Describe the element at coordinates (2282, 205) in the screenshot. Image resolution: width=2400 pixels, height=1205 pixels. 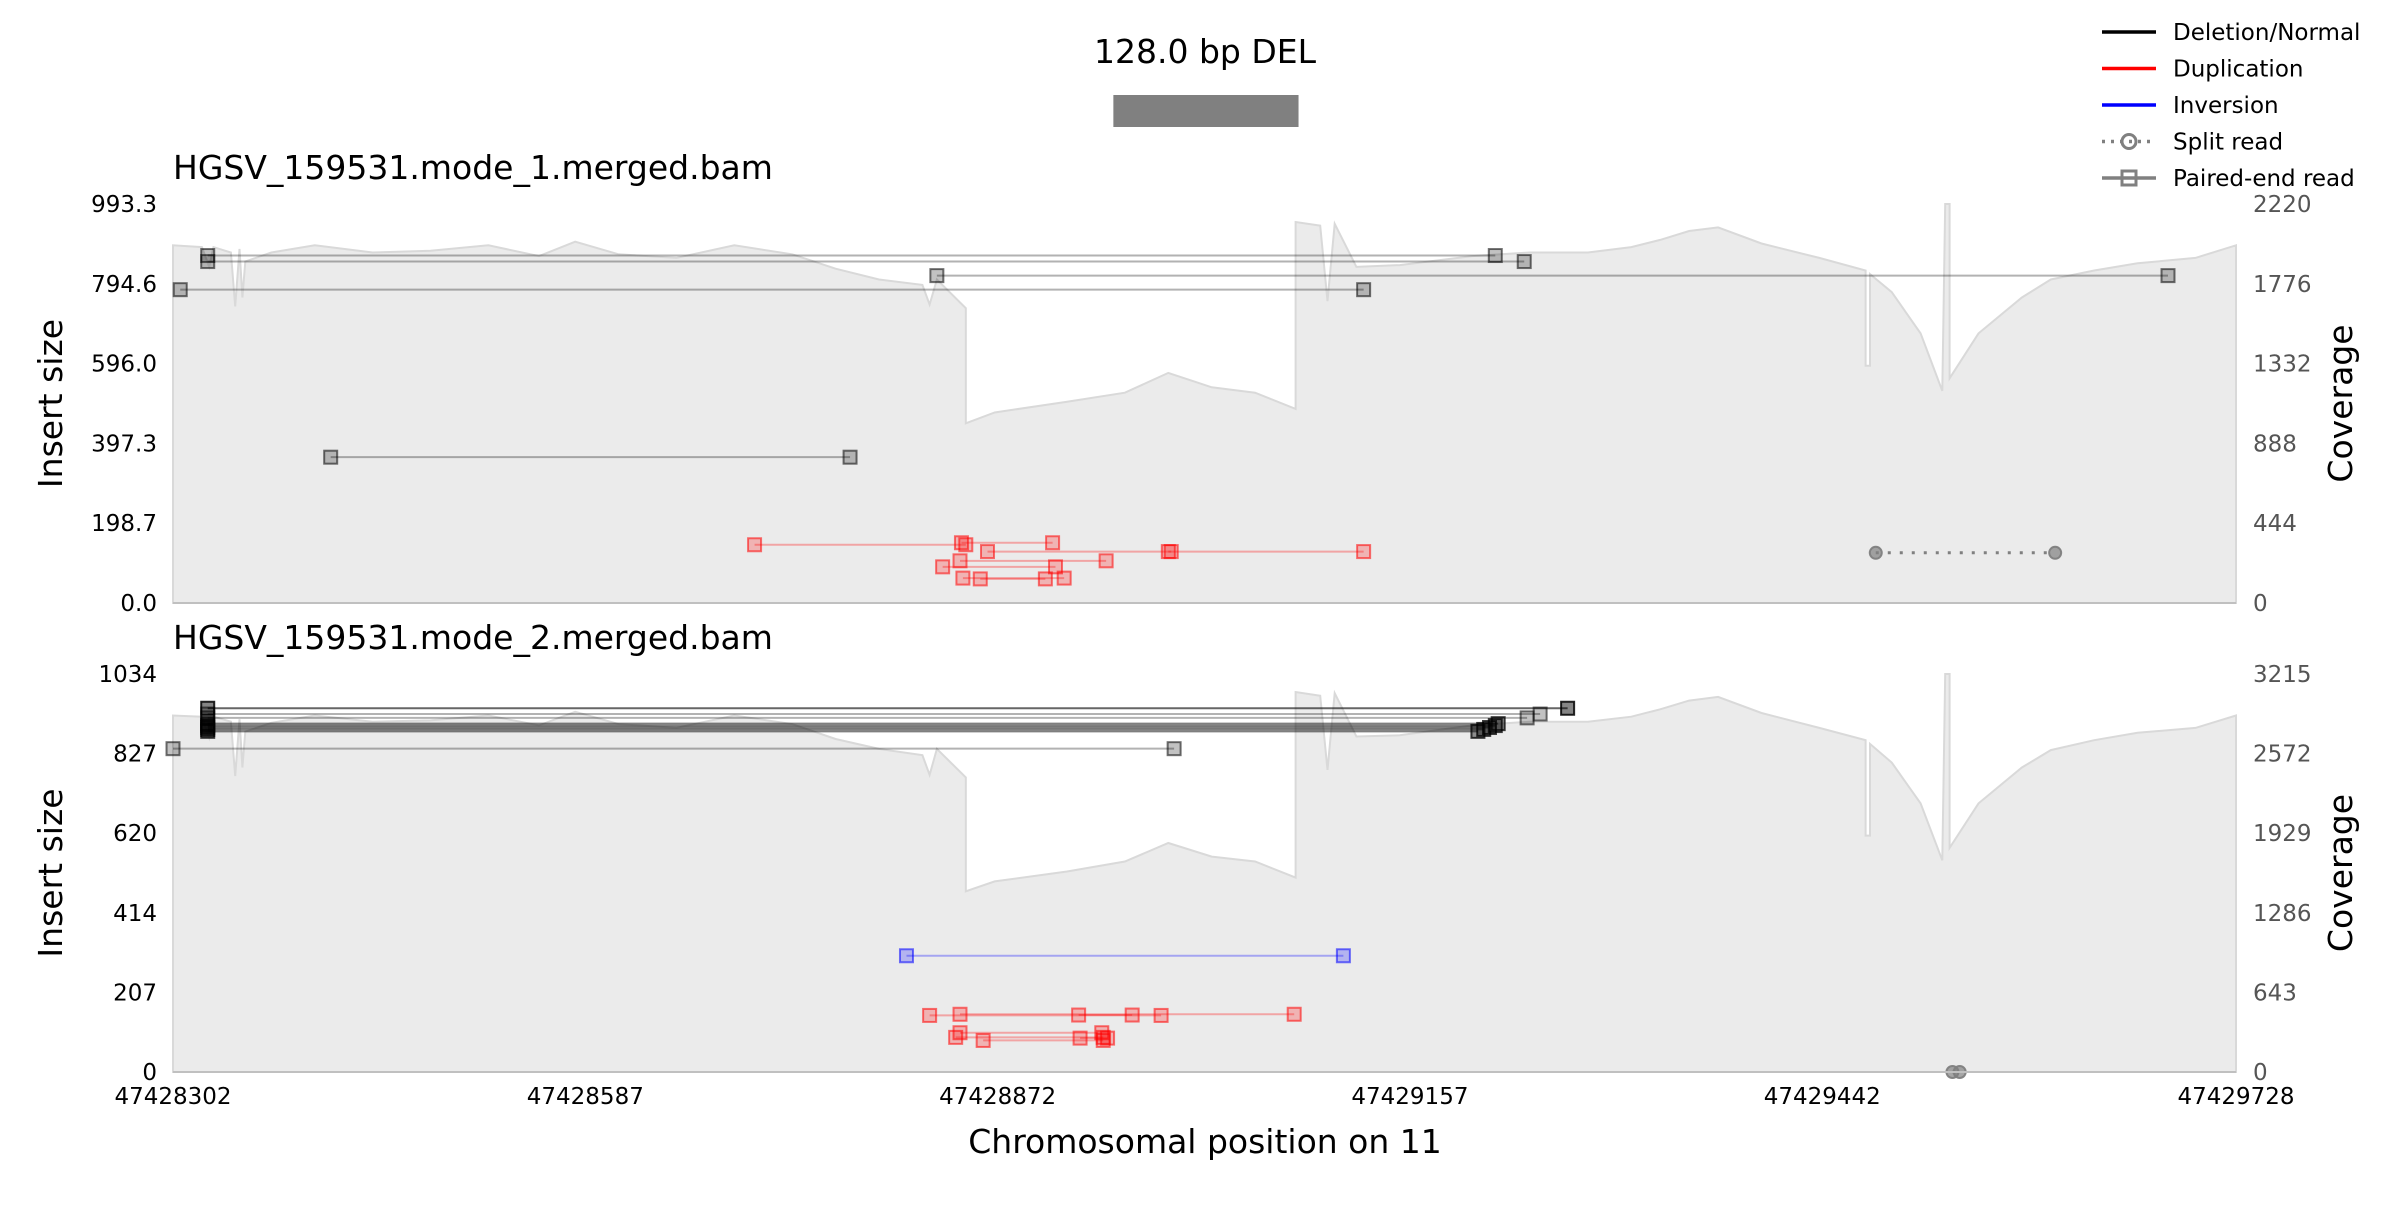
I see `y2-tick-label: 2220` at that location.